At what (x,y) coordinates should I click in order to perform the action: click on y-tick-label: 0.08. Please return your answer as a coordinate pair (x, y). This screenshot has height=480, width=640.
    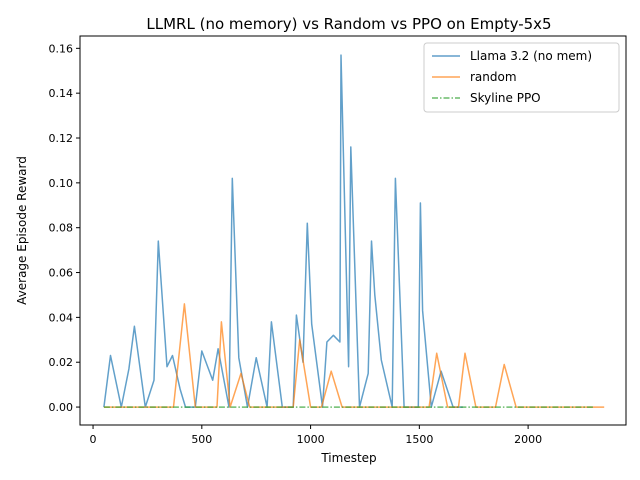
    Looking at the image, I should click on (61, 228).